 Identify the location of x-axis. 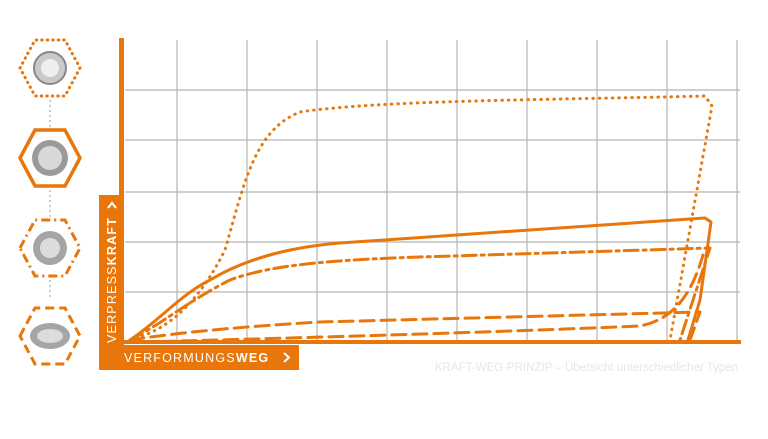
(430, 342).